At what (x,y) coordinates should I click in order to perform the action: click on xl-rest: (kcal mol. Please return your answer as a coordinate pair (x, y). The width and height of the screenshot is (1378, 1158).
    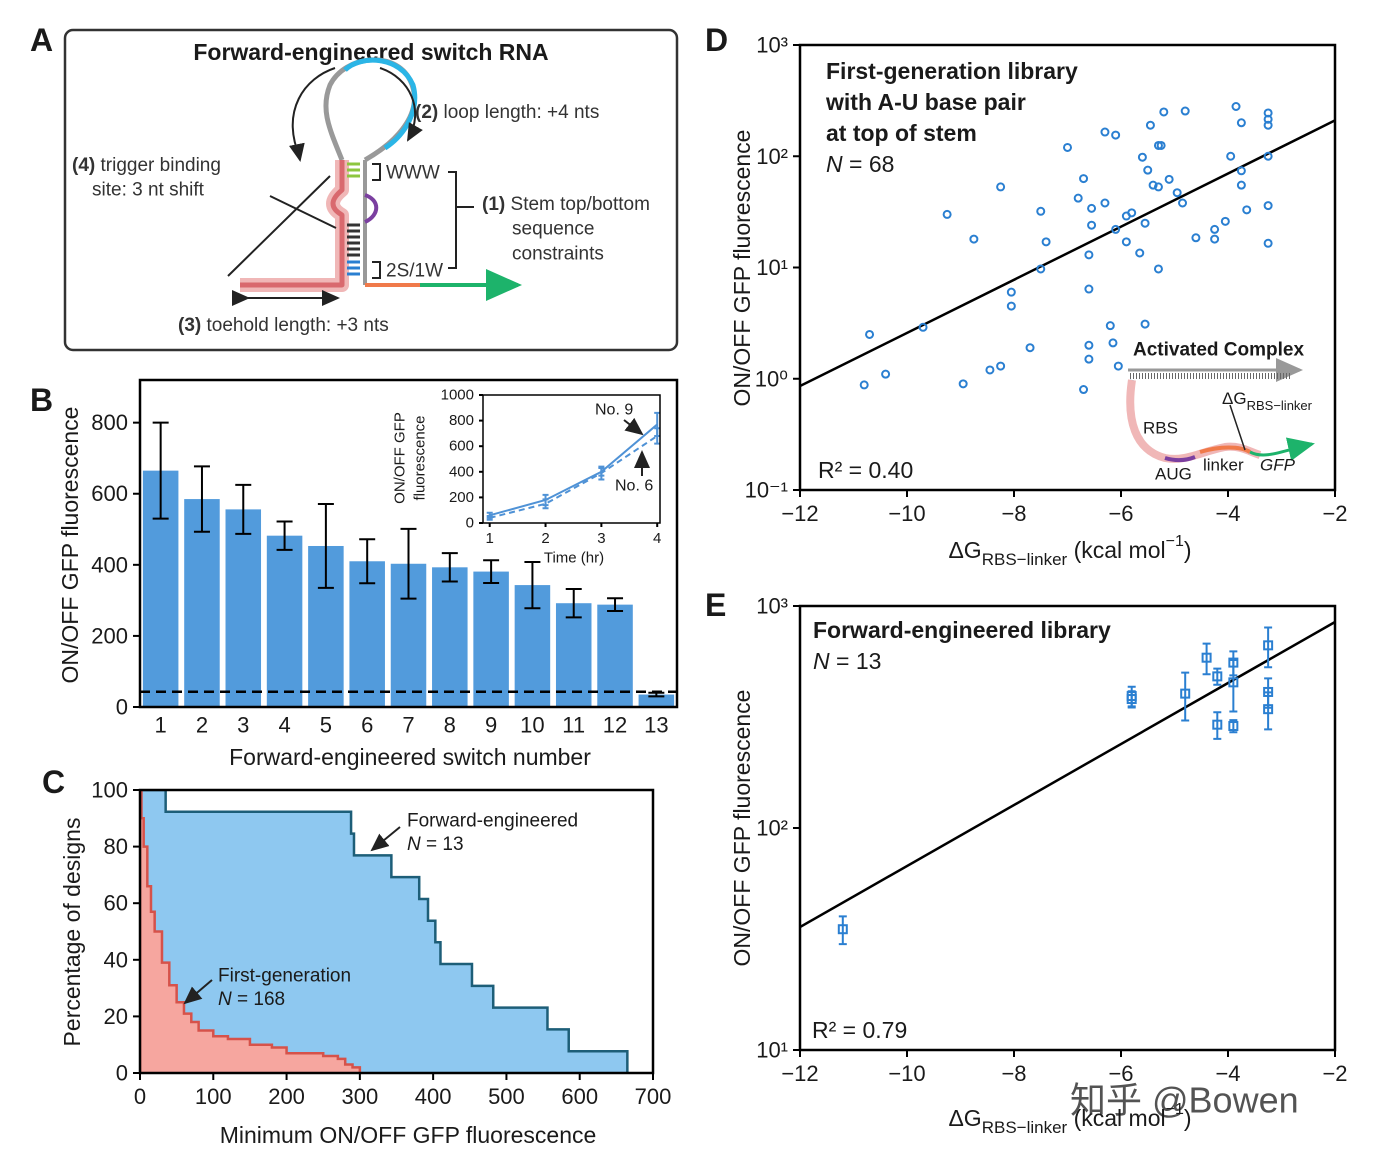
    Looking at the image, I should click on (1116, 1118).